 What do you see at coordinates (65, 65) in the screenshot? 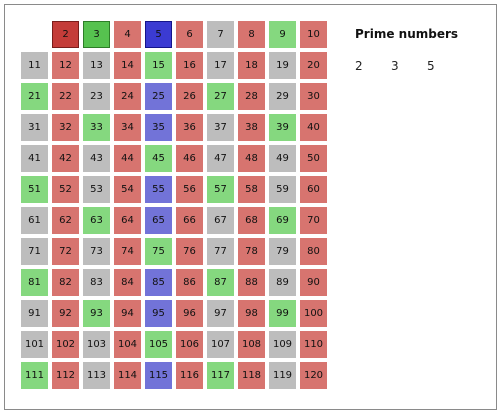
I see `number-cell-12: 12` at bounding box center [65, 65].